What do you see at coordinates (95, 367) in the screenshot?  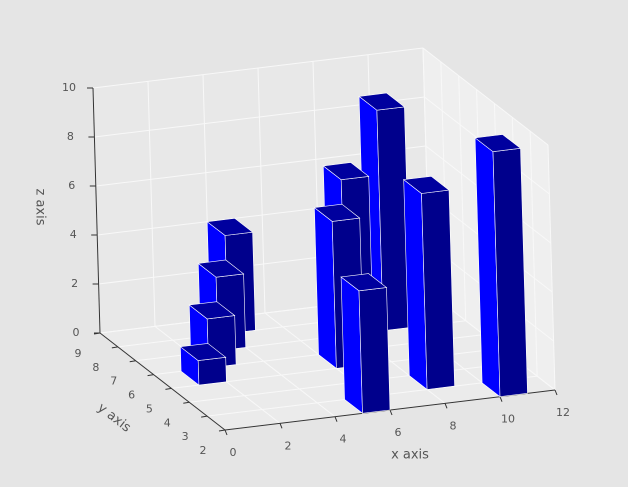 I see `y-tick-label: 8` at bounding box center [95, 367].